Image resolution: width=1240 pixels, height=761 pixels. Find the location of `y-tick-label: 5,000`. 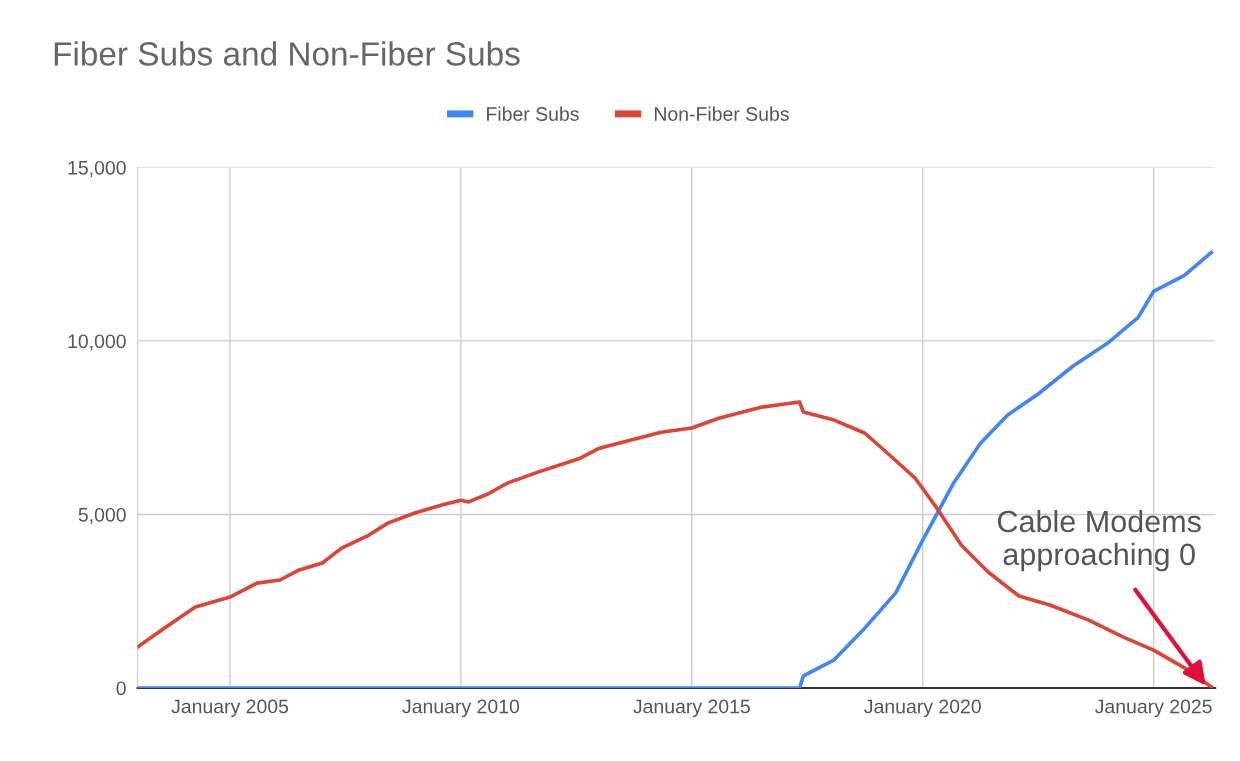

y-tick-label: 5,000 is located at coordinates (102, 515).